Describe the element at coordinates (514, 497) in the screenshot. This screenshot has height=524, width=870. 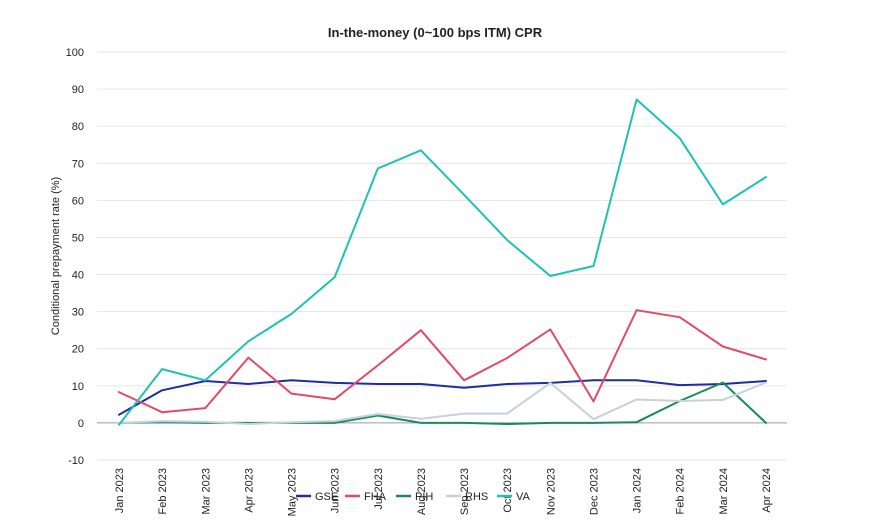
I see `legend-item-va: VA` at that location.